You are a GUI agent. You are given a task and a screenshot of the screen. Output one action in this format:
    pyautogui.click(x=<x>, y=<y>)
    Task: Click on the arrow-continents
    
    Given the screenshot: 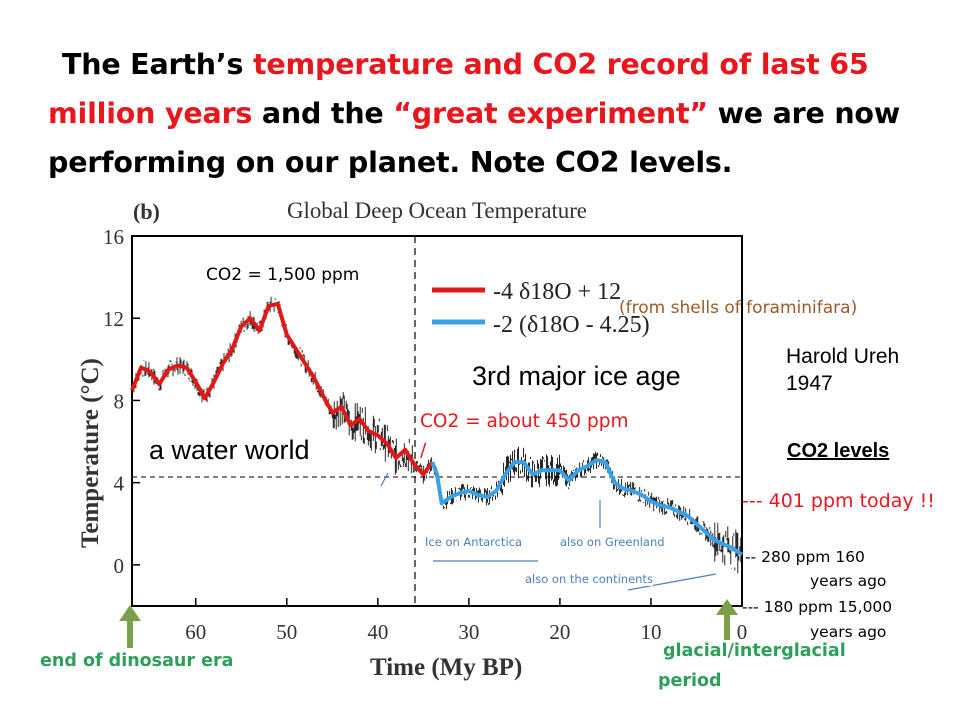 What is the action you would take?
    pyautogui.click(x=672, y=582)
    